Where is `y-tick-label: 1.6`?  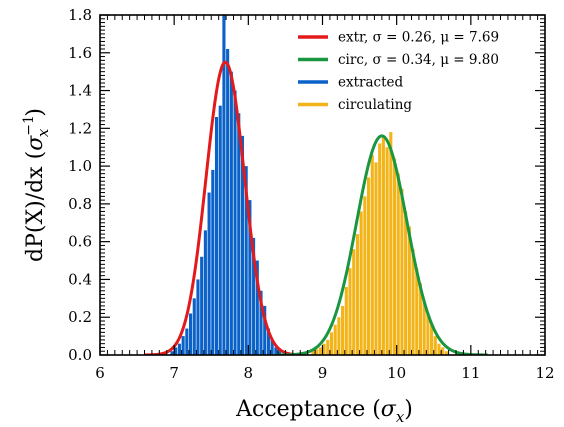 y-tick-label: 1.6 is located at coordinates (80, 53).